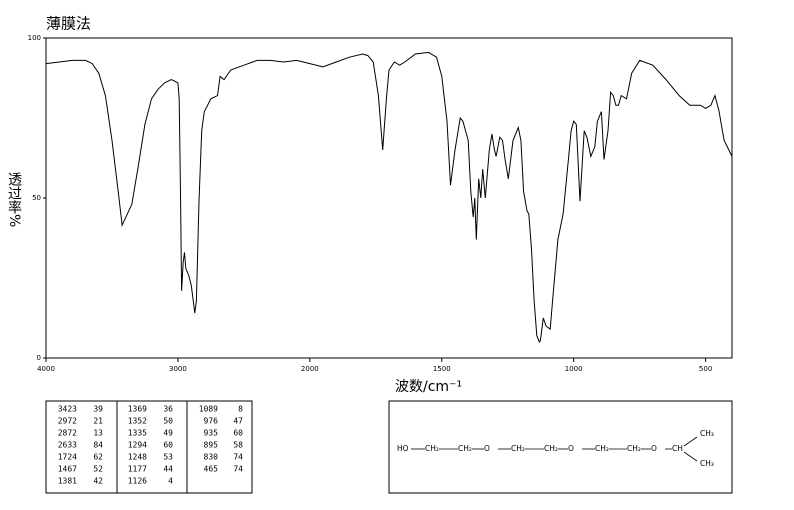 The width and height of the screenshot is (794, 510). I want to click on peak-table-cell: 1177, so click(137, 469).